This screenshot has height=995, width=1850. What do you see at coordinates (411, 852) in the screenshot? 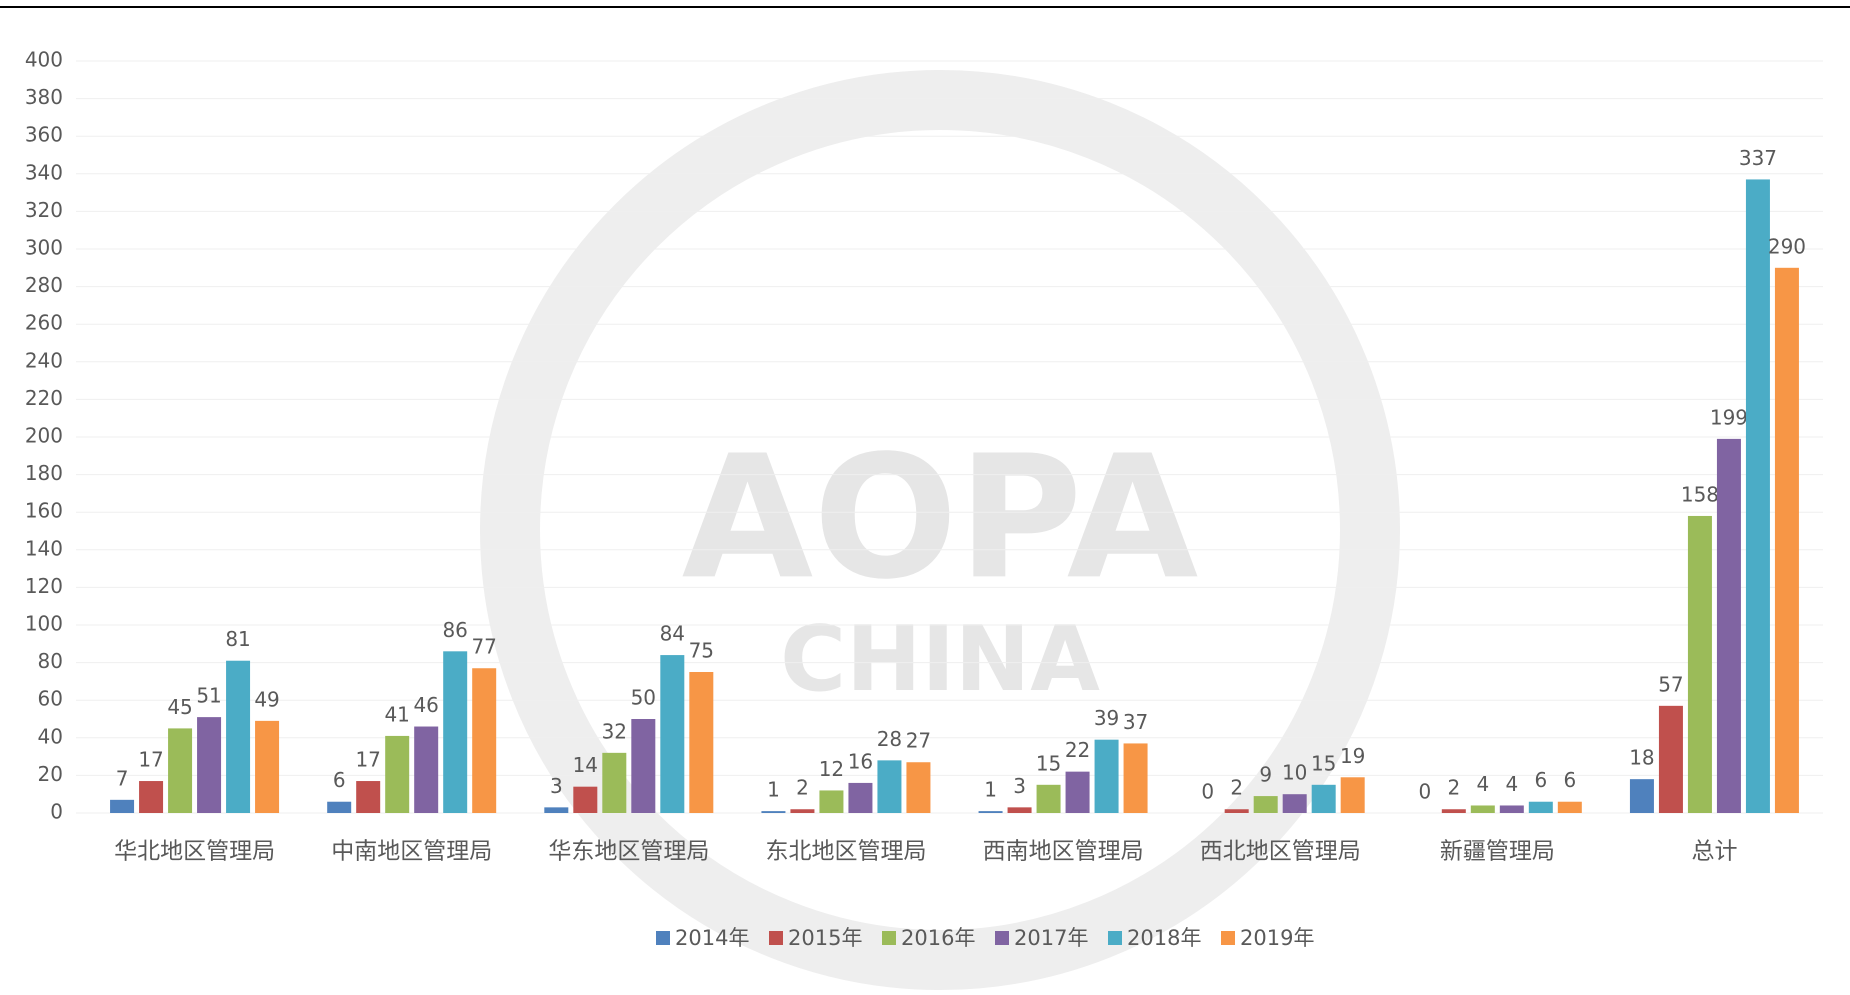
I see `x-tick-label: 中南地区管理局` at bounding box center [411, 852].